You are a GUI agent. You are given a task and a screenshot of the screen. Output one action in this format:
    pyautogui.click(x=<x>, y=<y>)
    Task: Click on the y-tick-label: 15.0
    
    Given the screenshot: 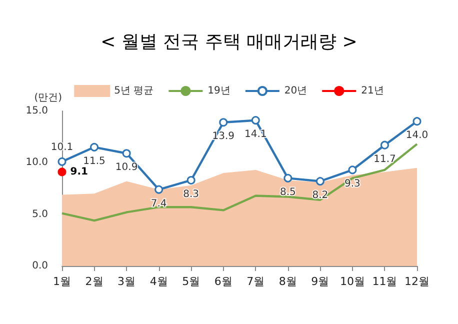 What is the action you would take?
    pyautogui.click(x=37, y=111)
    